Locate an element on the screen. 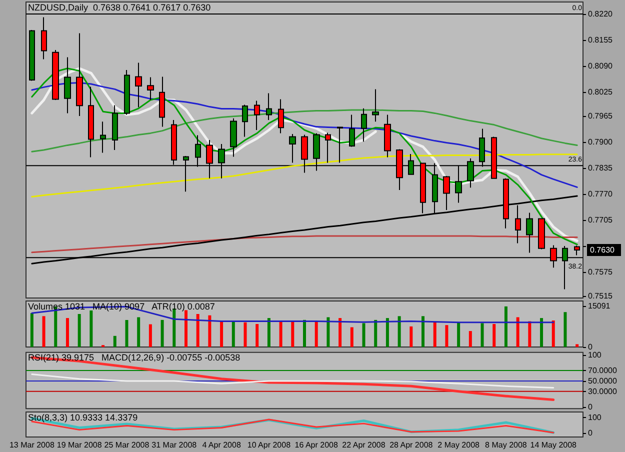  x-tick-label: 14 May 2008 is located at coordinates (554, 445).